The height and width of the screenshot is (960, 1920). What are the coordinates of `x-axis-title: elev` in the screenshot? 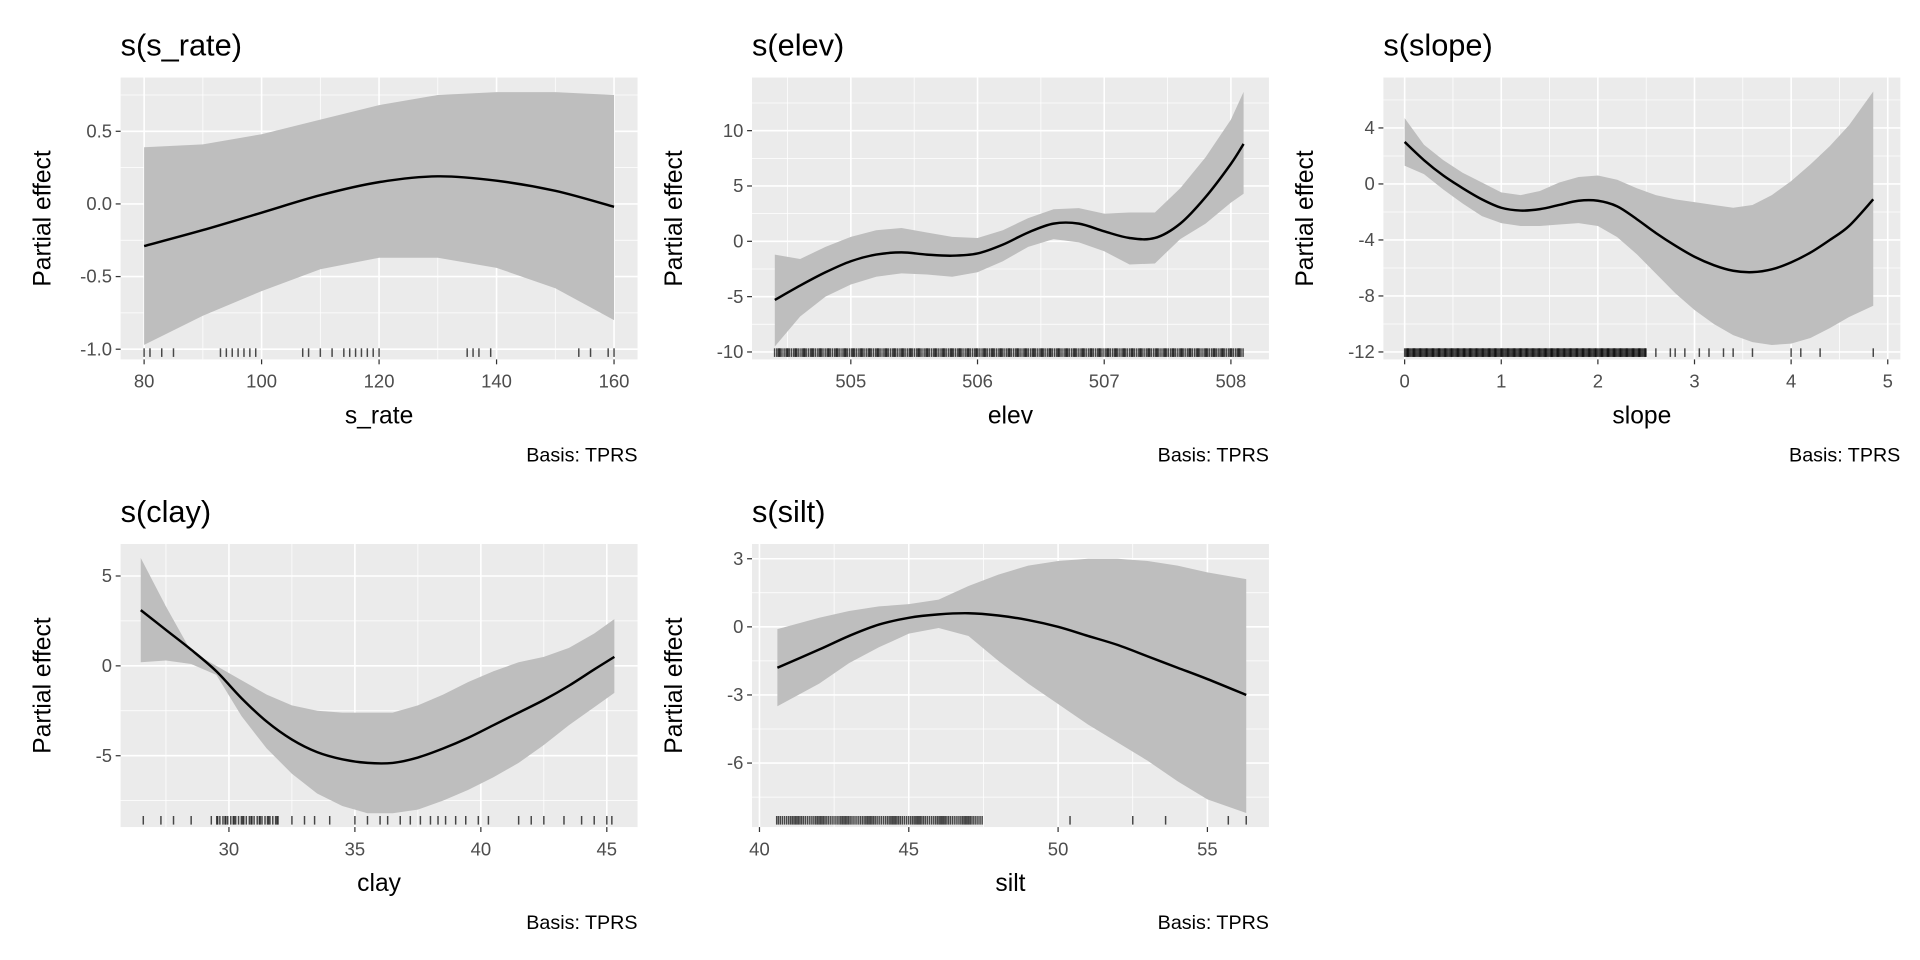 It's located at (1011, 415).